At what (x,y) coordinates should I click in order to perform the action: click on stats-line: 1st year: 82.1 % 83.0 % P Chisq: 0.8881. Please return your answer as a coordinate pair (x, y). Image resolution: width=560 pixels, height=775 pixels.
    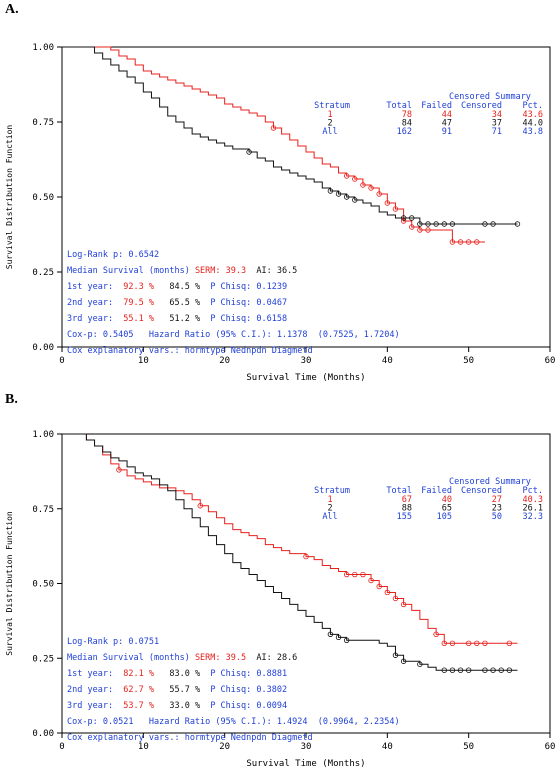
    Looking at the image, I should click on (177, 674).